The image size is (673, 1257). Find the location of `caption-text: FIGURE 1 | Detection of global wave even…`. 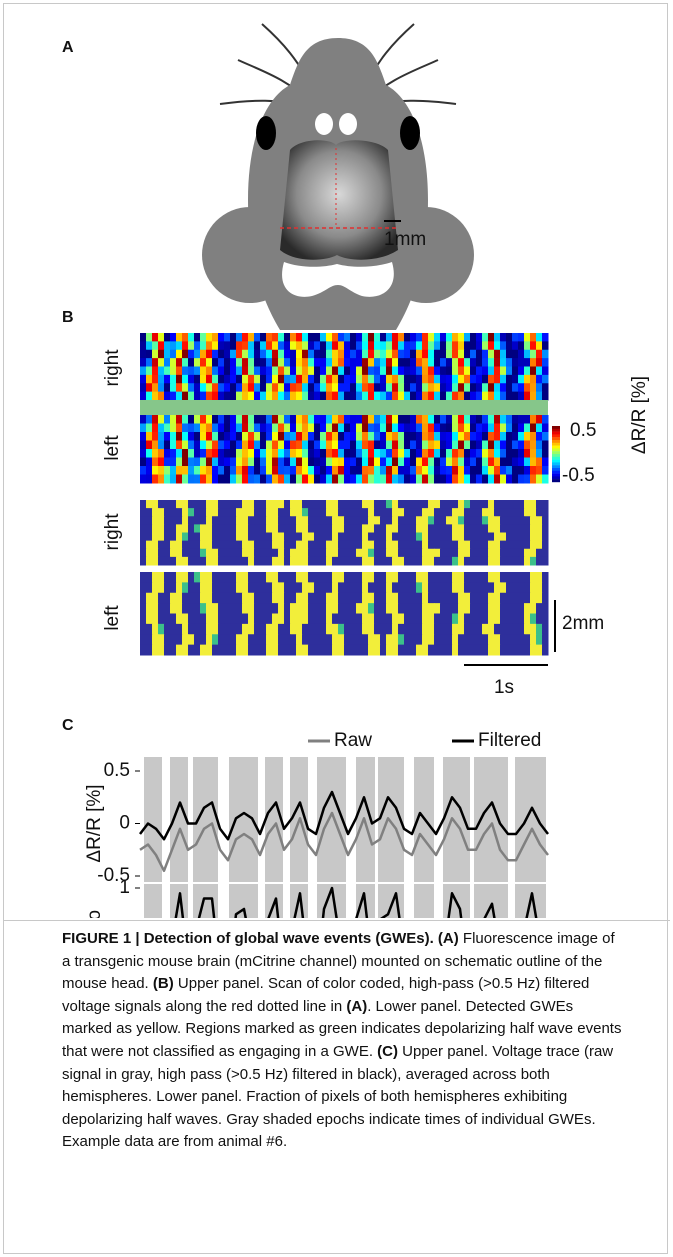

caption-text: FIGURE 1 | Detection of global wave even… is located at coordinates (260, 938).